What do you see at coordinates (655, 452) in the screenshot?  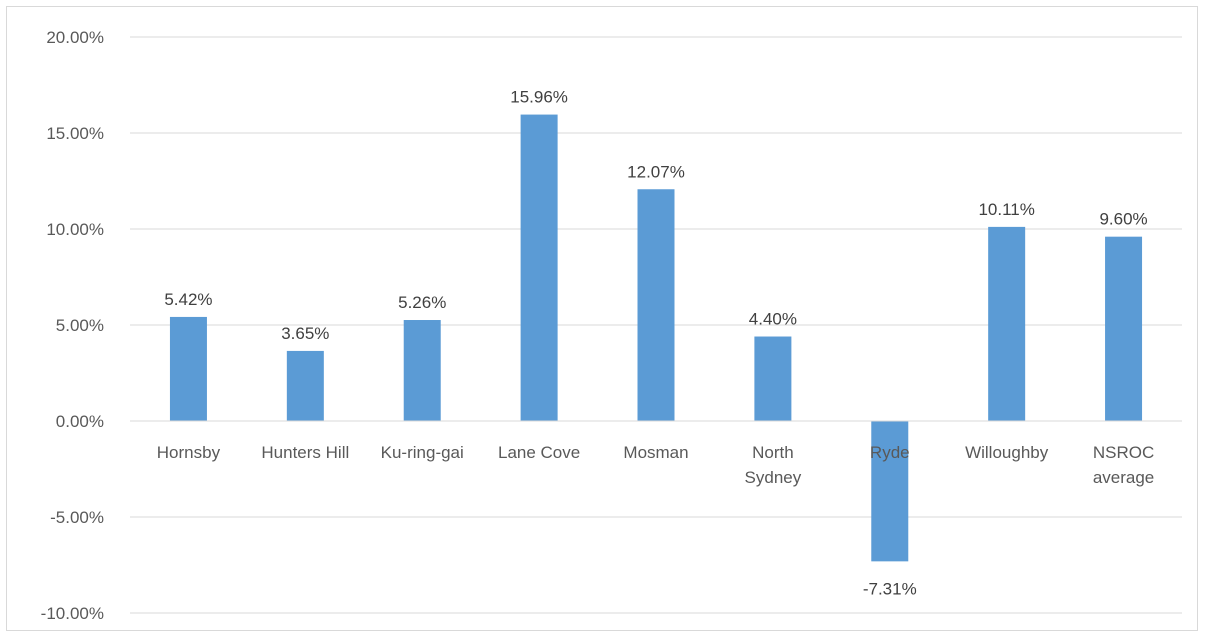 I see `x-category-label: Mosman` at bounding box center [655, 452].